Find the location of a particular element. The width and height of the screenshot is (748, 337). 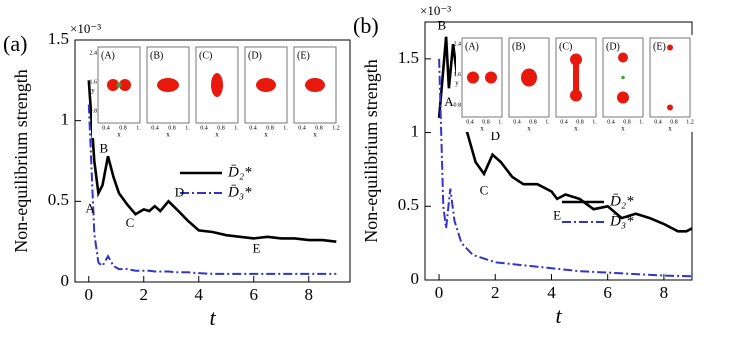

droplet-core is located at coordinates (623, 77).